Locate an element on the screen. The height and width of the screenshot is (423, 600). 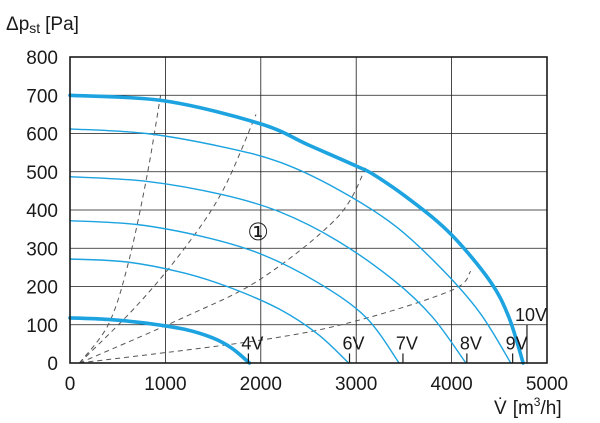
y-tick-label: 100 is located at coordinates (42, 326).